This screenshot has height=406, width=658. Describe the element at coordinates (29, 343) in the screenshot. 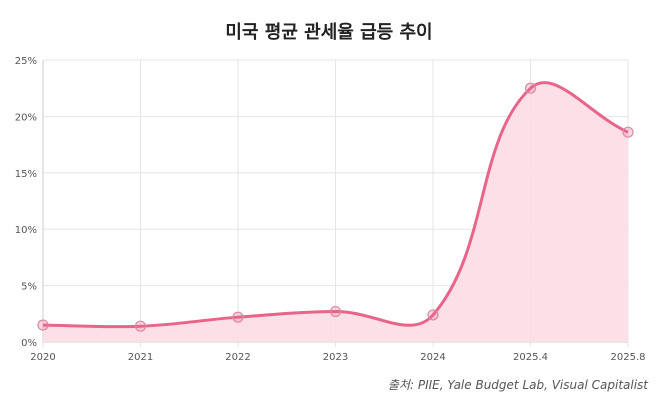

I see `y-tick-label: 0%` at that location.